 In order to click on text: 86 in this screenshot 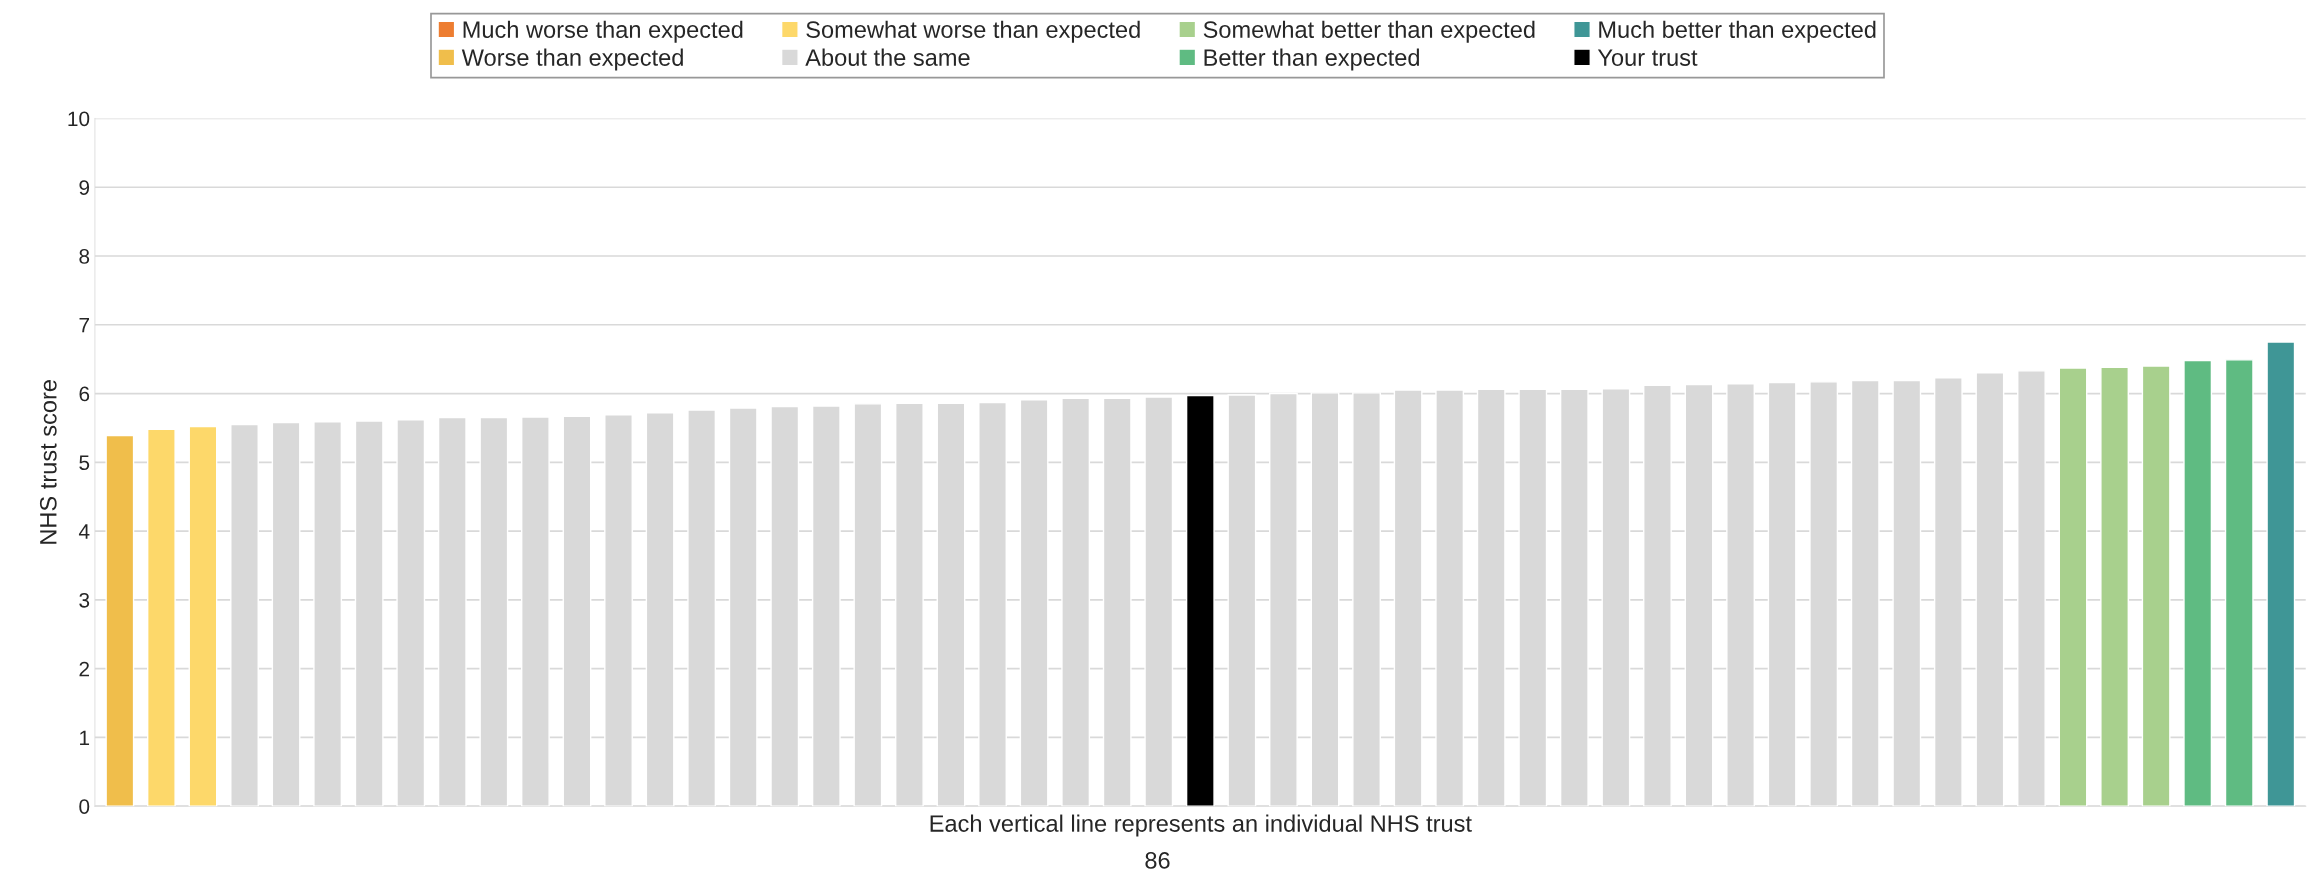, I will do `click(1157, 860)`.